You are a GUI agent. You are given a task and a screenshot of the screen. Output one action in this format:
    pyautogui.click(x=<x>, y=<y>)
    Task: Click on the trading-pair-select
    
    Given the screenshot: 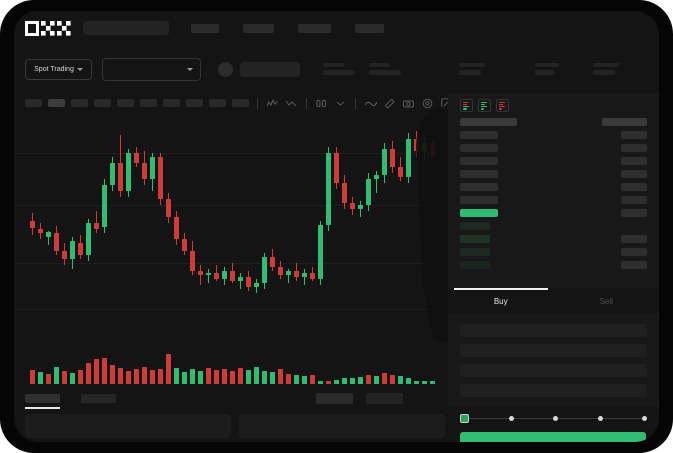 What is the action you would take?
    pyautogui.click(x=151, y=69)
    